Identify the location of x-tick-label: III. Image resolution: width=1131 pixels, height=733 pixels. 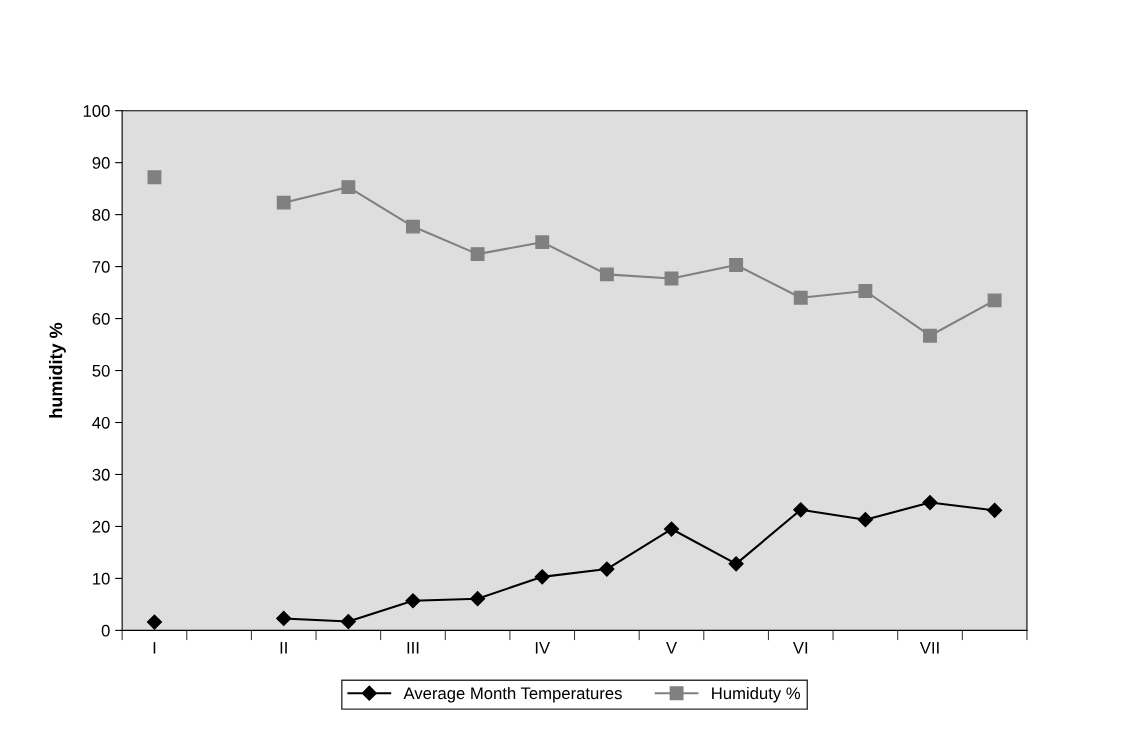
(413, 648).